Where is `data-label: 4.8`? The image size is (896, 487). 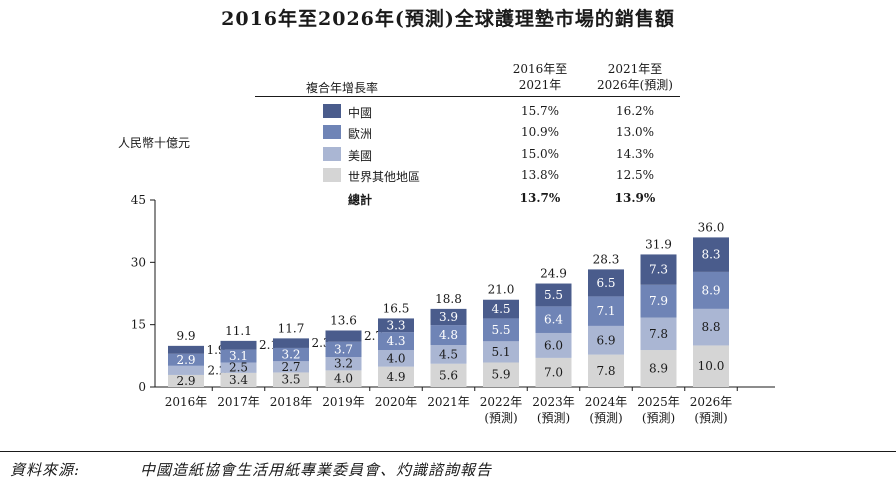
data-label: 4.8 is located at coordinates (448, 335).